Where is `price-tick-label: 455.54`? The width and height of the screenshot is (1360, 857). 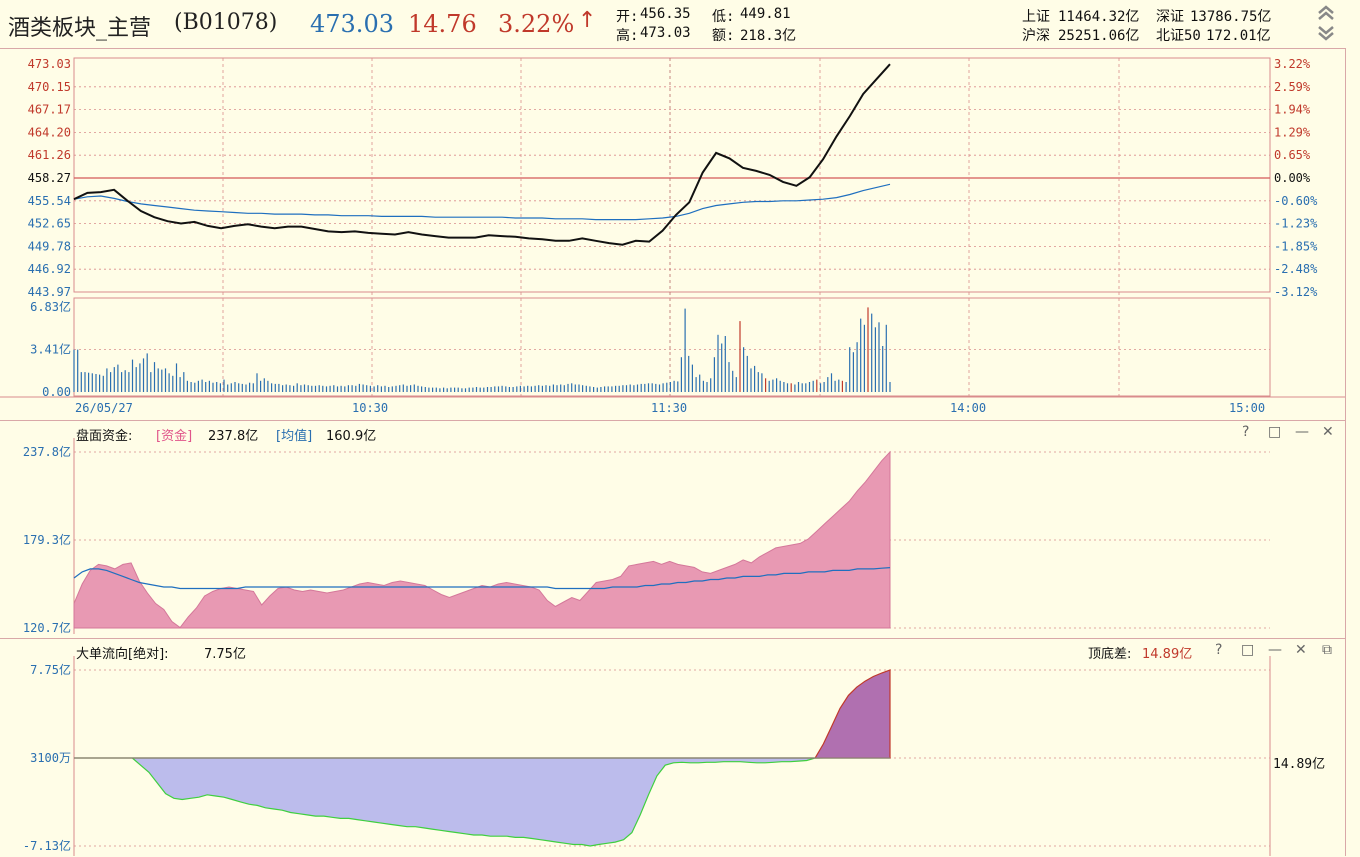
price-tick-label: 455.54 is located at coordinates (49, 201).